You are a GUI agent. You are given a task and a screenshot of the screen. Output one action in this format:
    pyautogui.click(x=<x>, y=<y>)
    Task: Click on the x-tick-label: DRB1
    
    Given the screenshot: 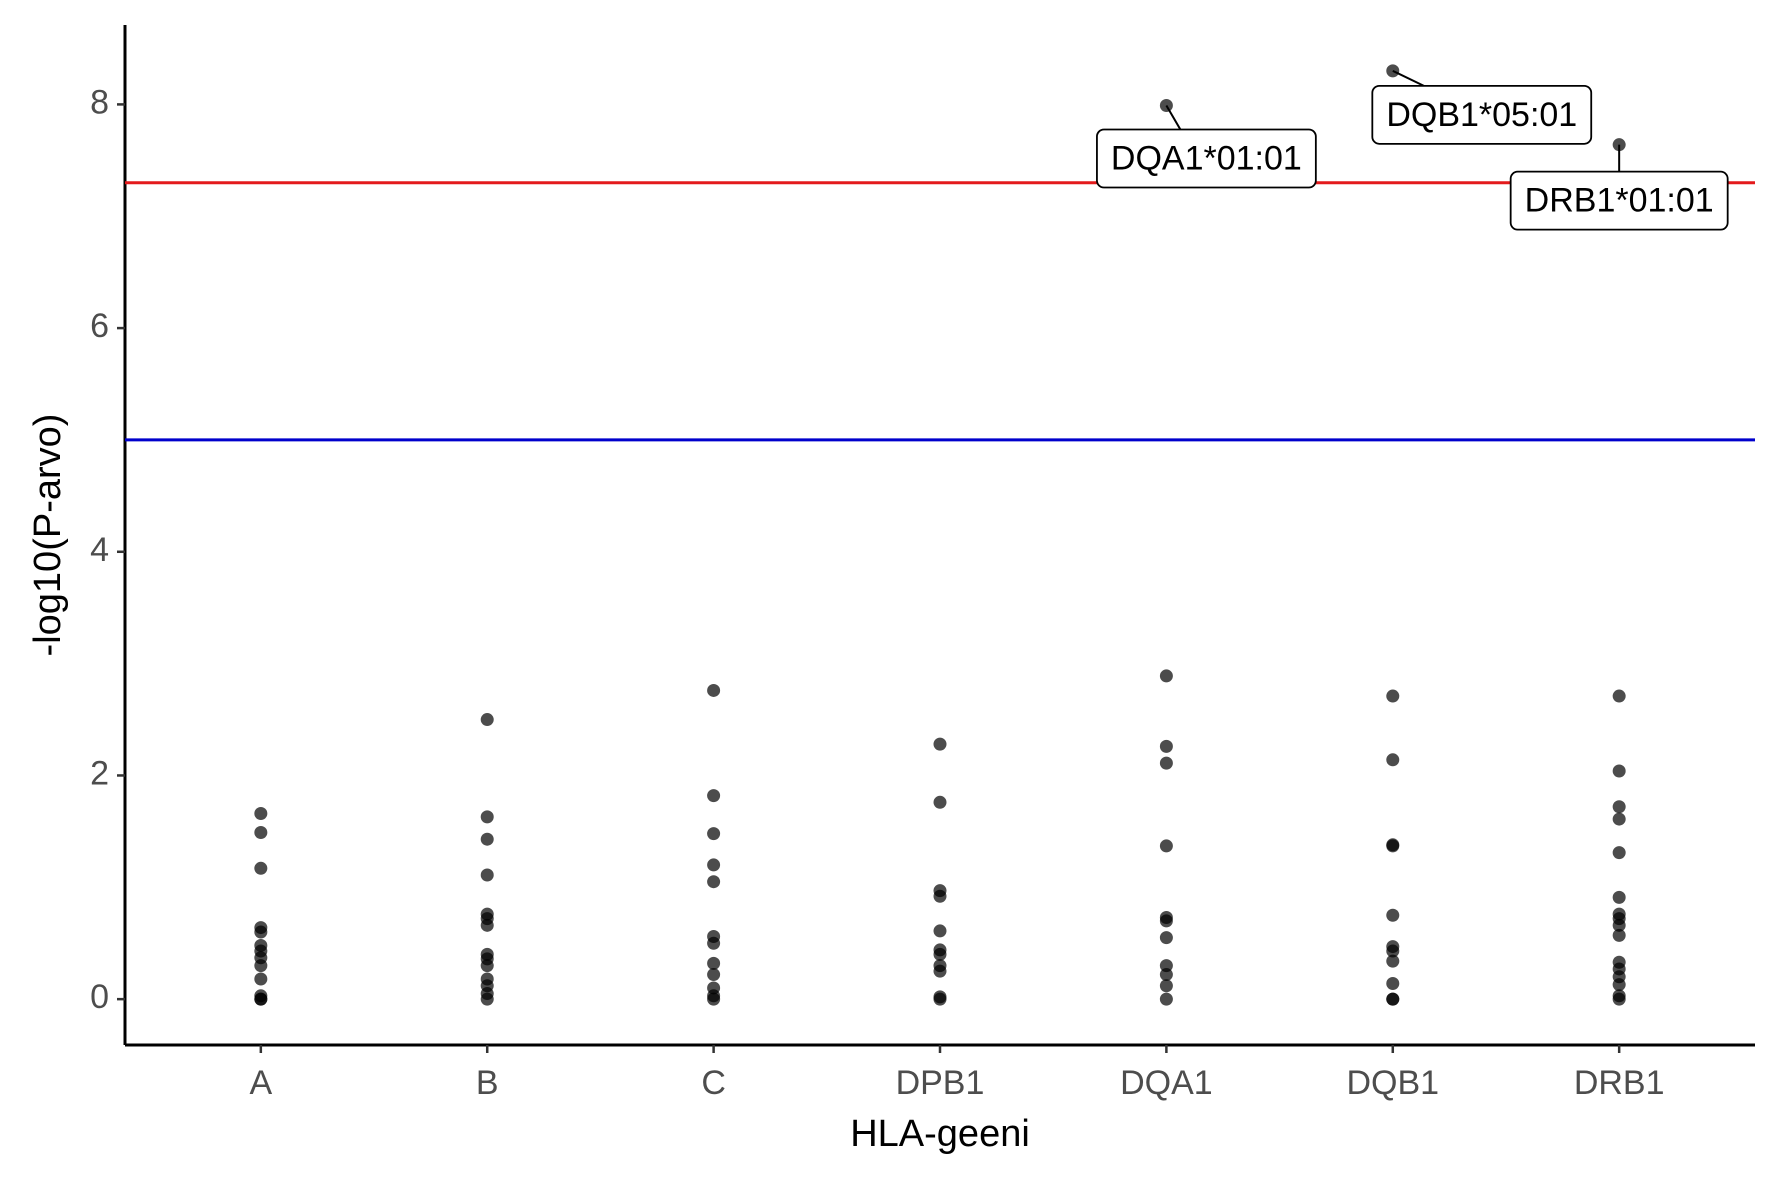 What is the action you would take?
    pyautogui.click(x=1619, y=1083)
    